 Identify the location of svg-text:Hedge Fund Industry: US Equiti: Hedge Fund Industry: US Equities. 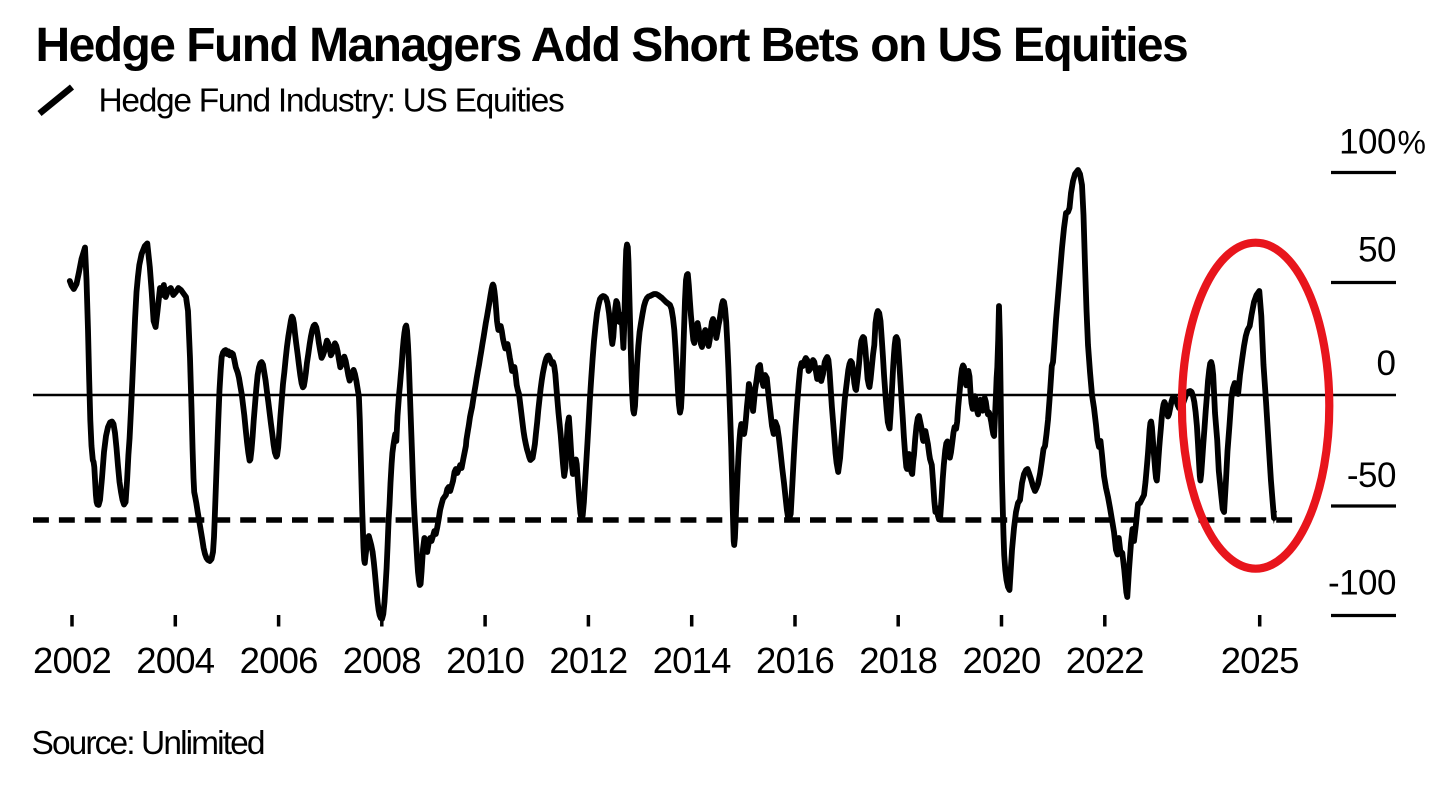
(331, 101).